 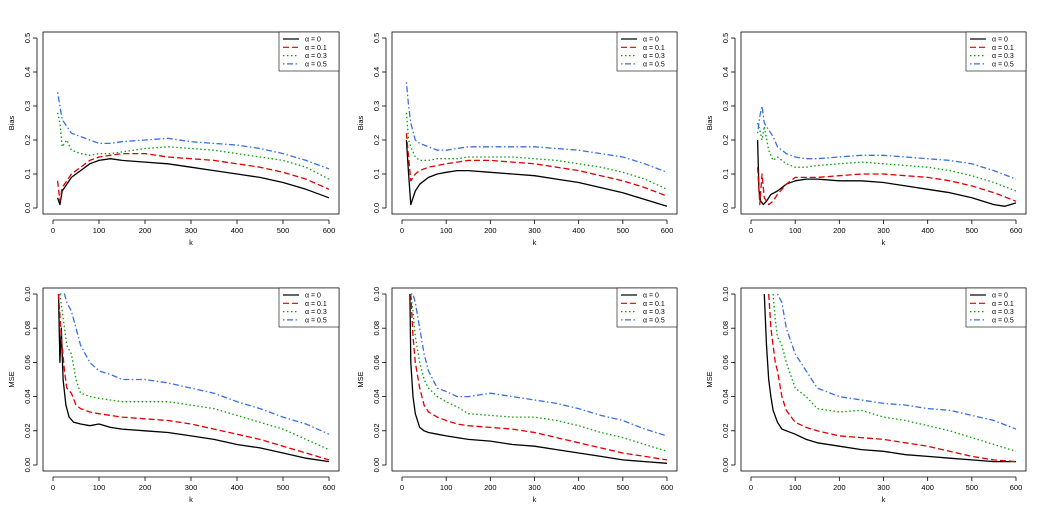 What do you see at coordinates (11, 122) in the screenshot?
I see `y-axis-label: Bias` at bounding box center [11, 122].